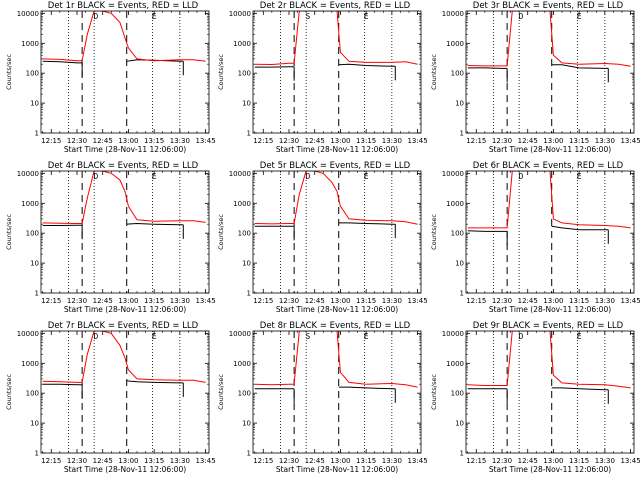 The height and width of the screenshot is (480, 640). Describe the element at coordinates (548, 326) in the screenshot. I see `chart-title: Det 9r BLACK = Events, RED = LLD` at that location.